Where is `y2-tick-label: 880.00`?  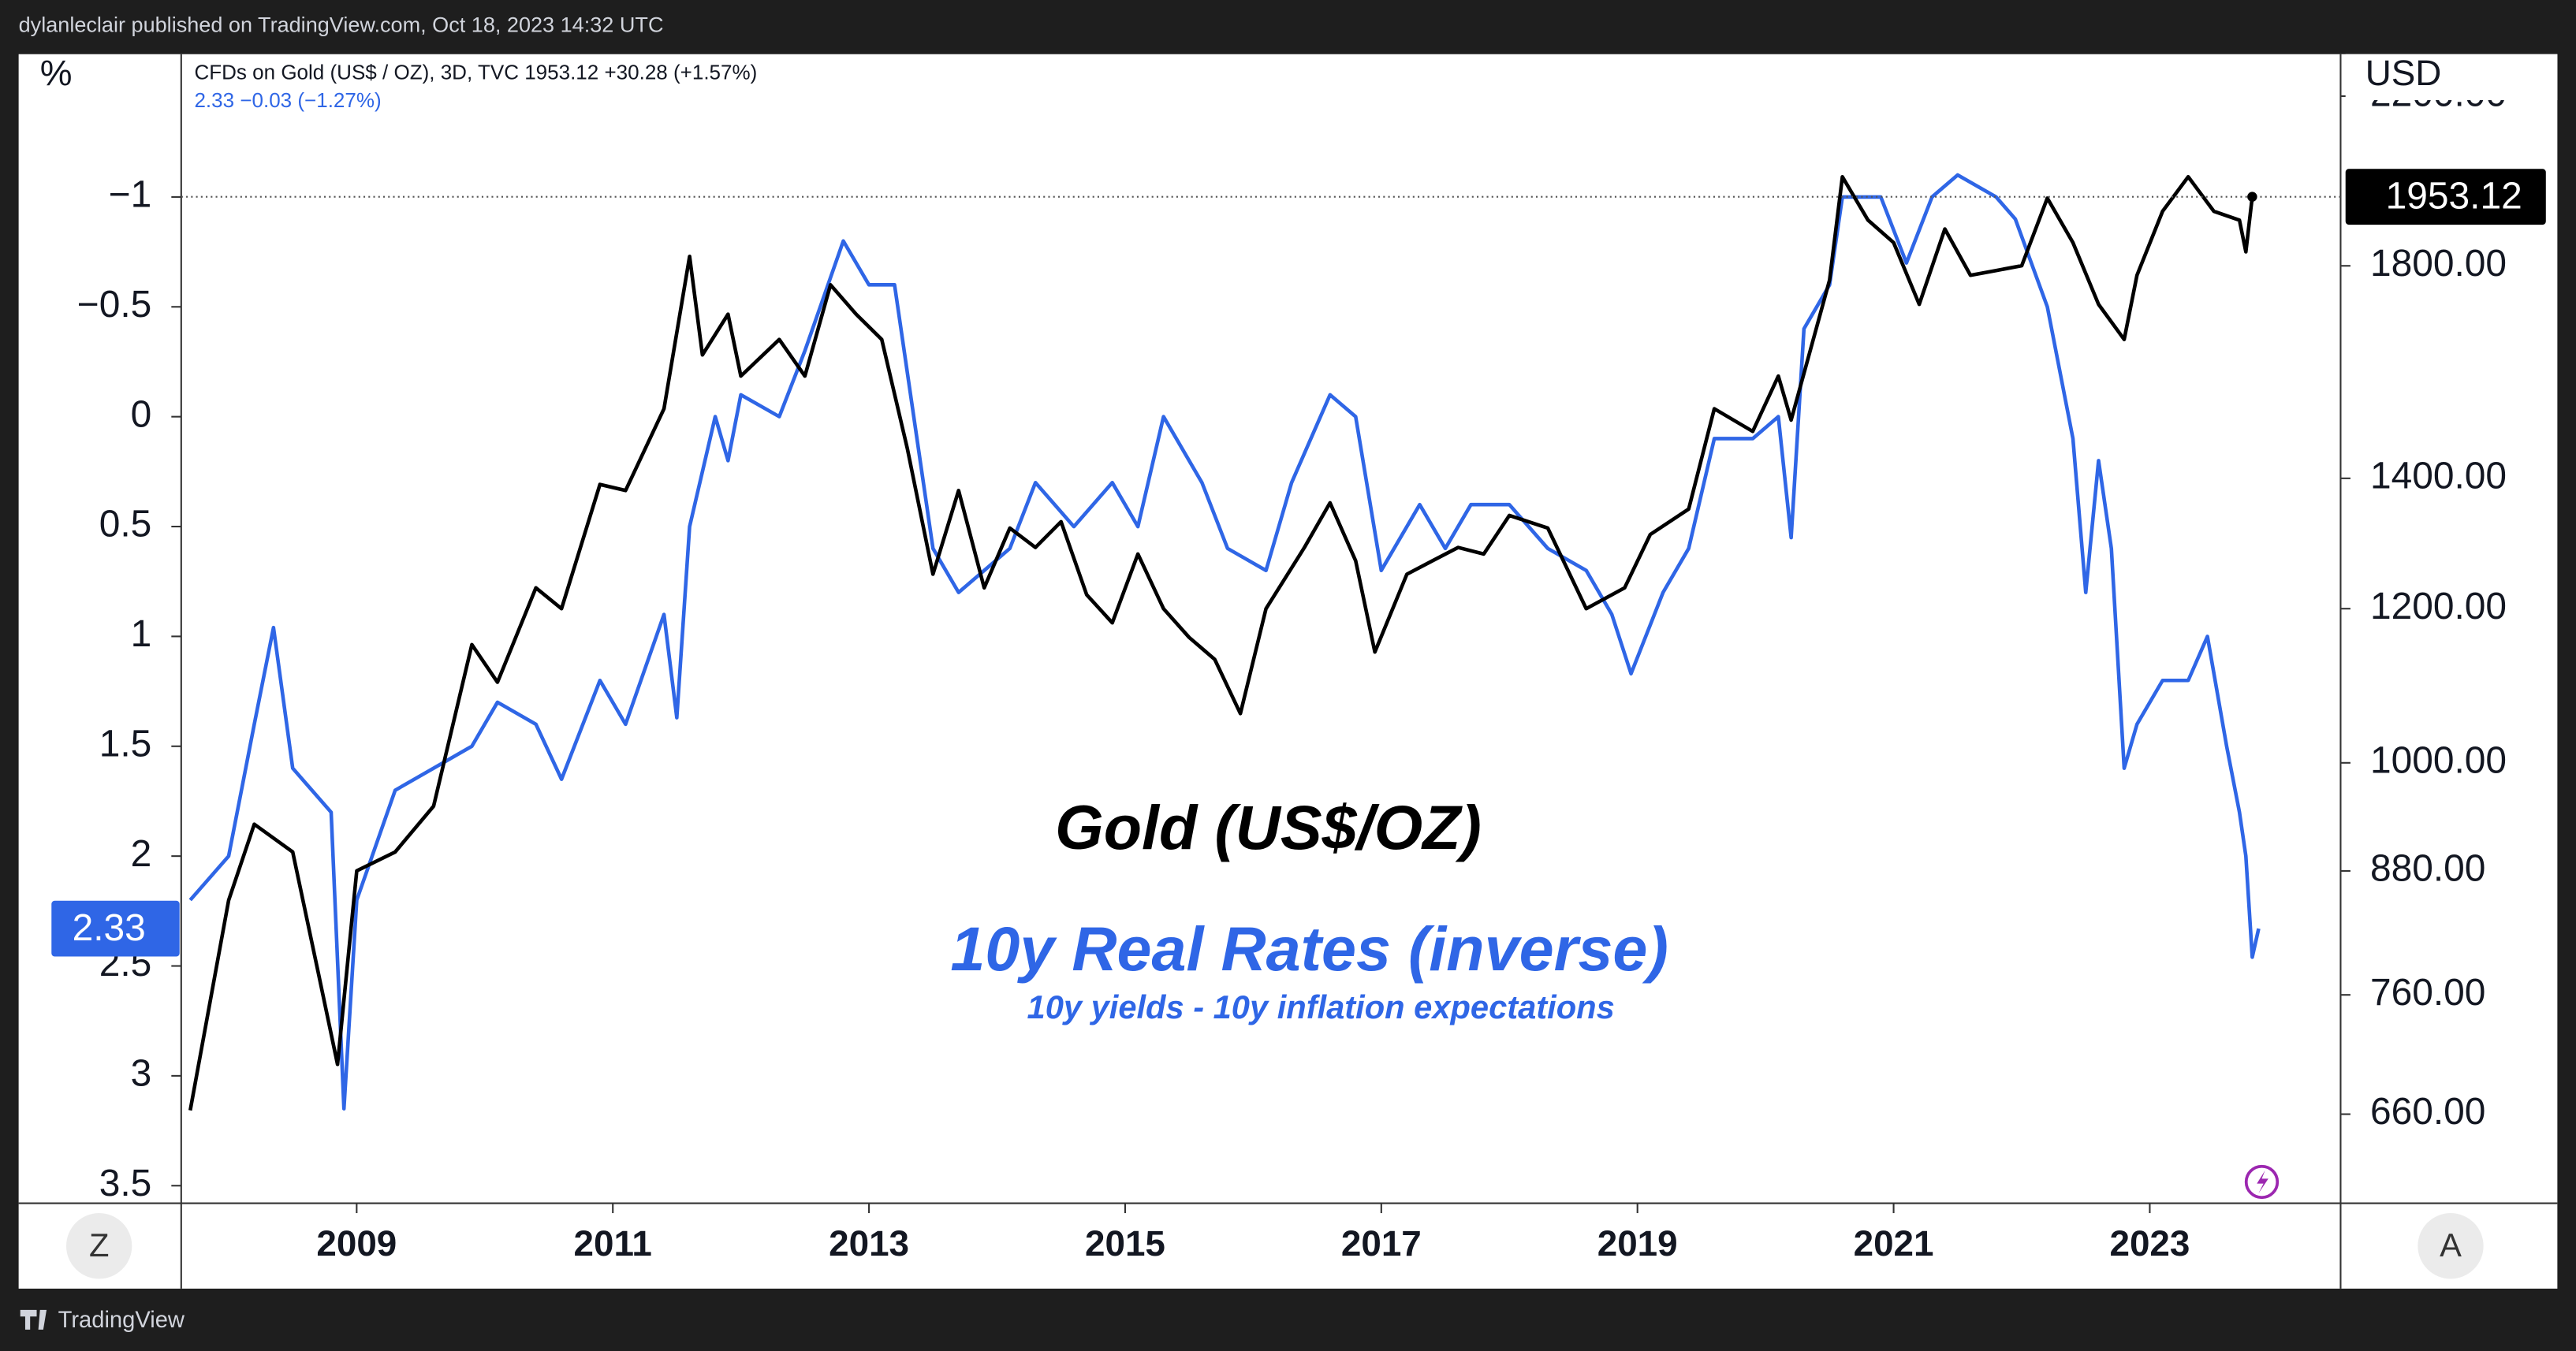
y2-tick-label: 880.00 is located at coordinates (2428, 869).